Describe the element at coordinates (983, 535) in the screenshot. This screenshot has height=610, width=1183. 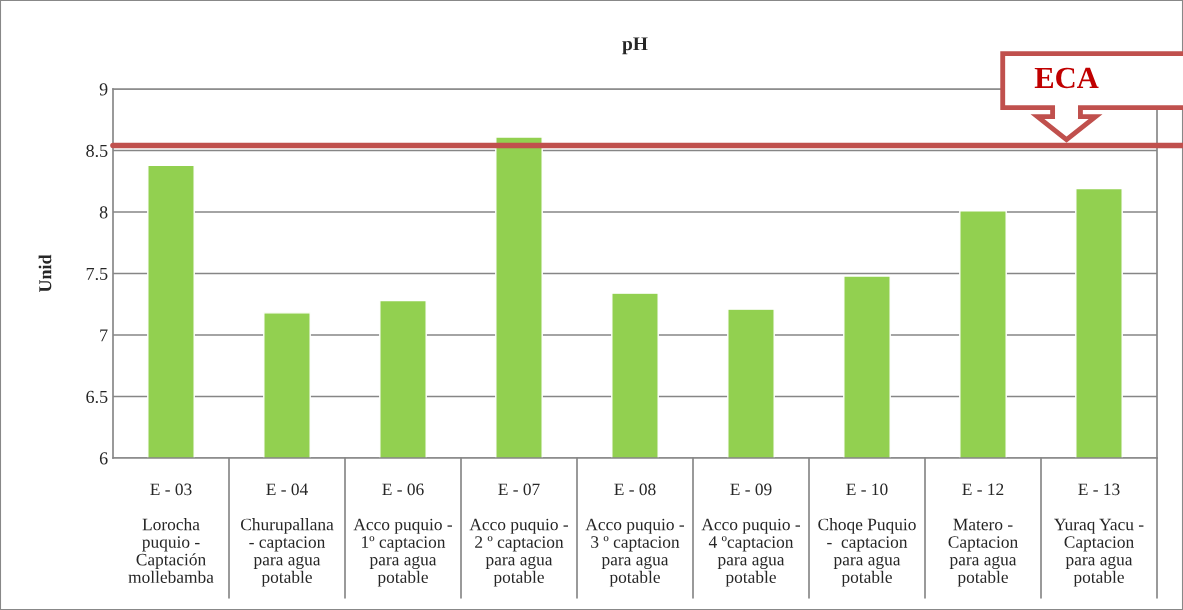
I see `category-label: E - 12 Matero - Captacion para agua potable` at that location.